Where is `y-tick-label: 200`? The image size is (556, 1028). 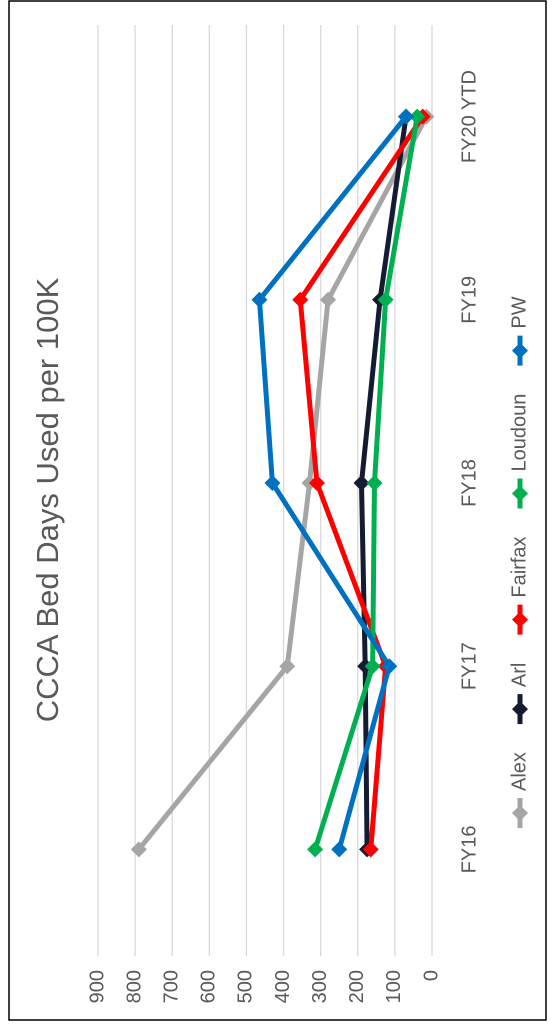
y-tick-label: 200 is located at coordinates (357, 986).